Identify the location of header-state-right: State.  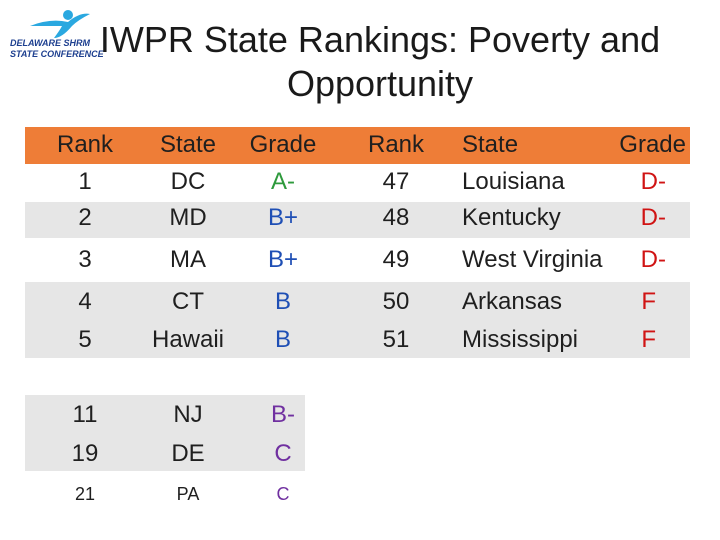
(490, 144).